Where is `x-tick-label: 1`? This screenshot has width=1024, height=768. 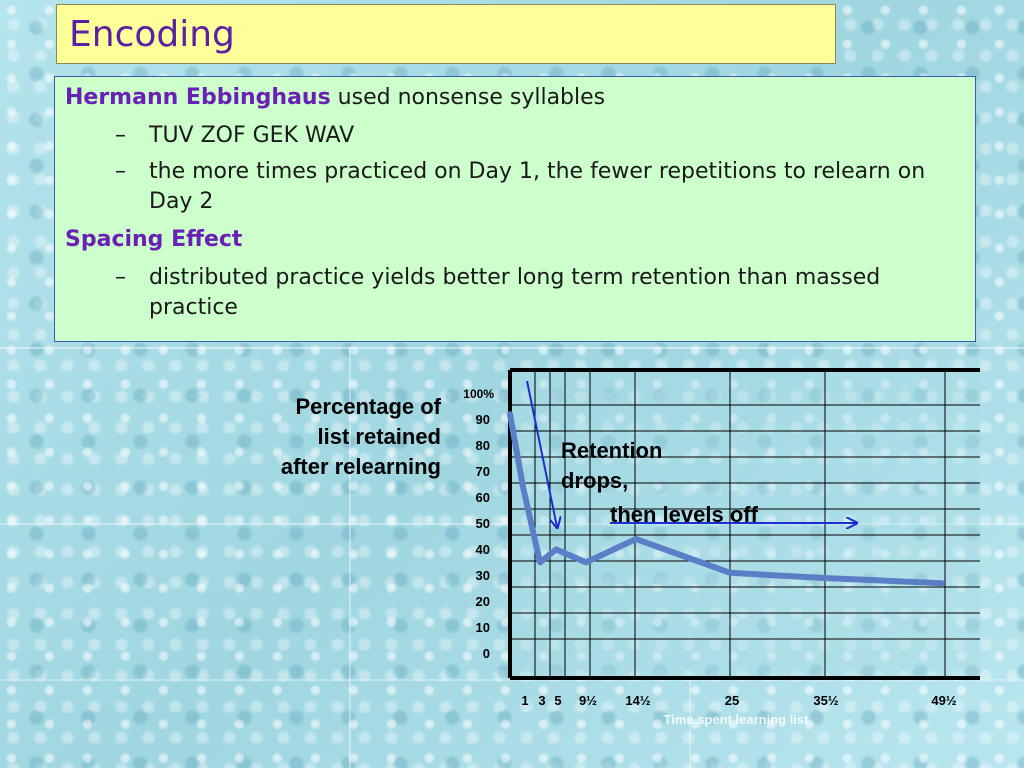
x-tick-label: 1 is located at coordinates (524, 700).